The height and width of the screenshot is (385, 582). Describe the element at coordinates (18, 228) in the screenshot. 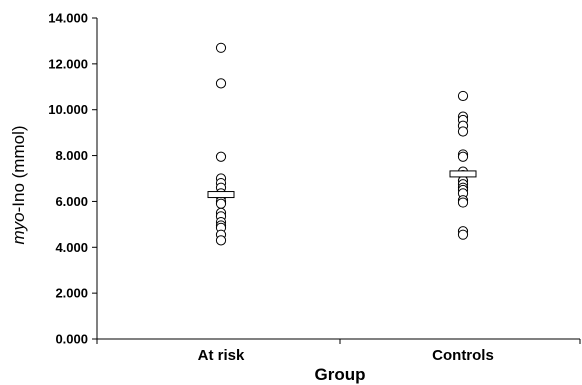

I see `y-axis-title-italic: myo` at that location.